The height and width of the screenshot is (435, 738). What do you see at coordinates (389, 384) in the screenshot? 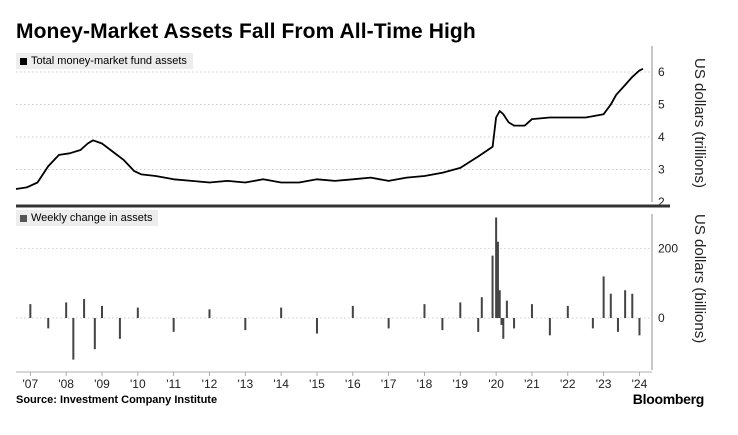
I see `x-tick-label: '17` at bounding box center [389, 384].